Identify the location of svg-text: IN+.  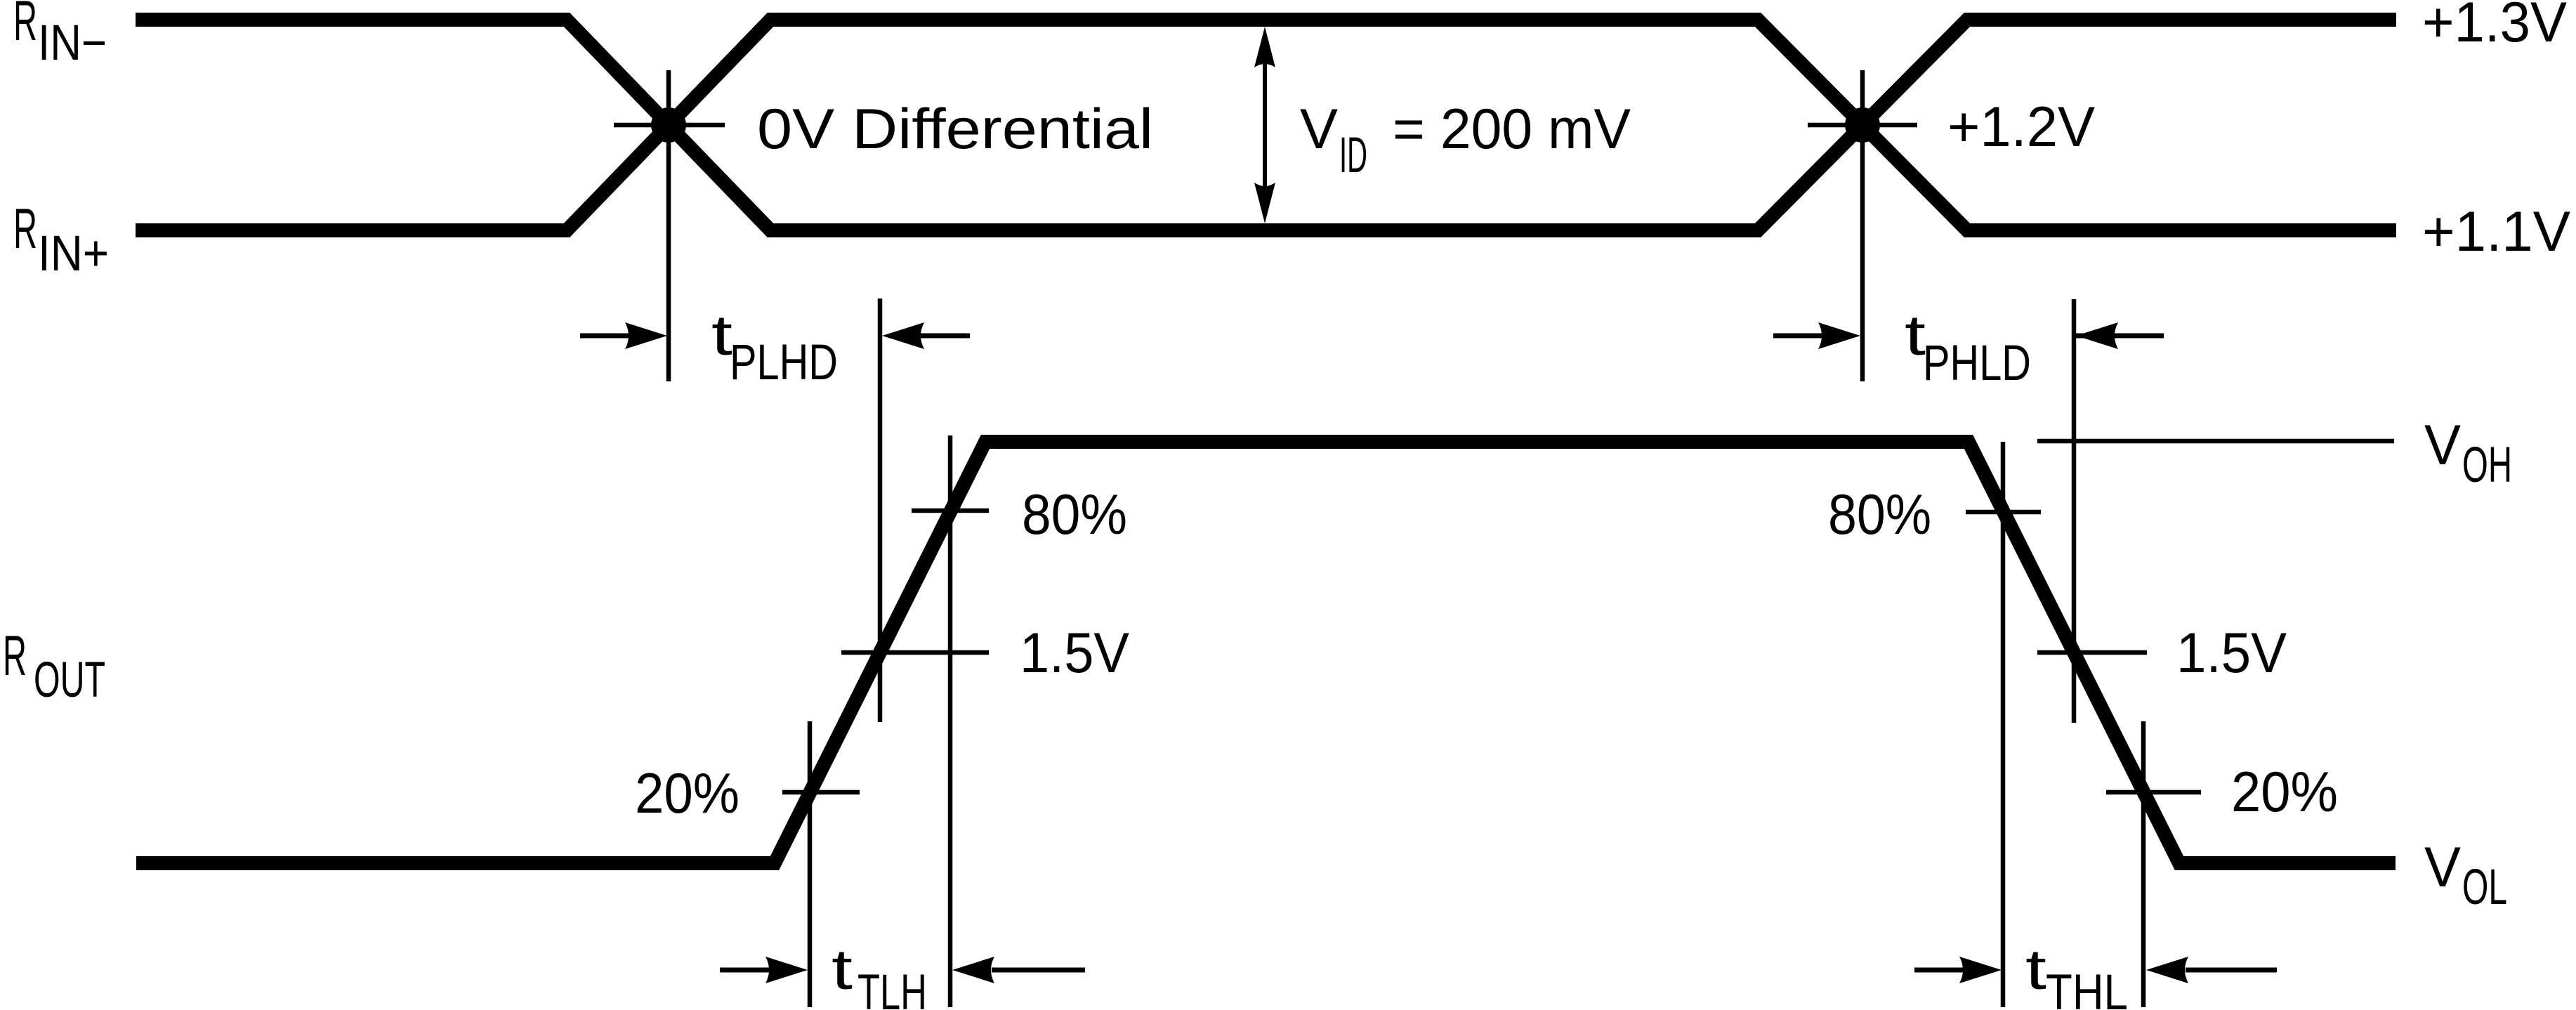
(73, 254).